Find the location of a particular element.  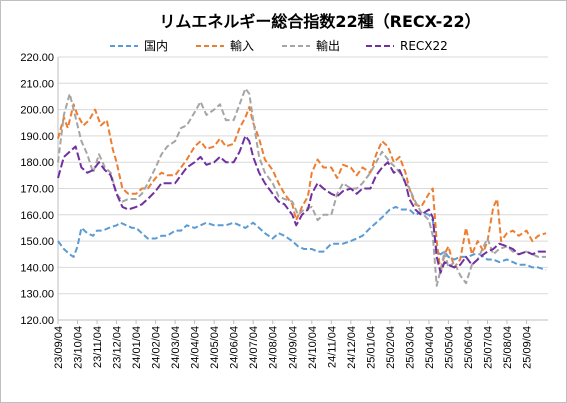

legend-label-import: 輸入 is located at coordinates (242, 45).